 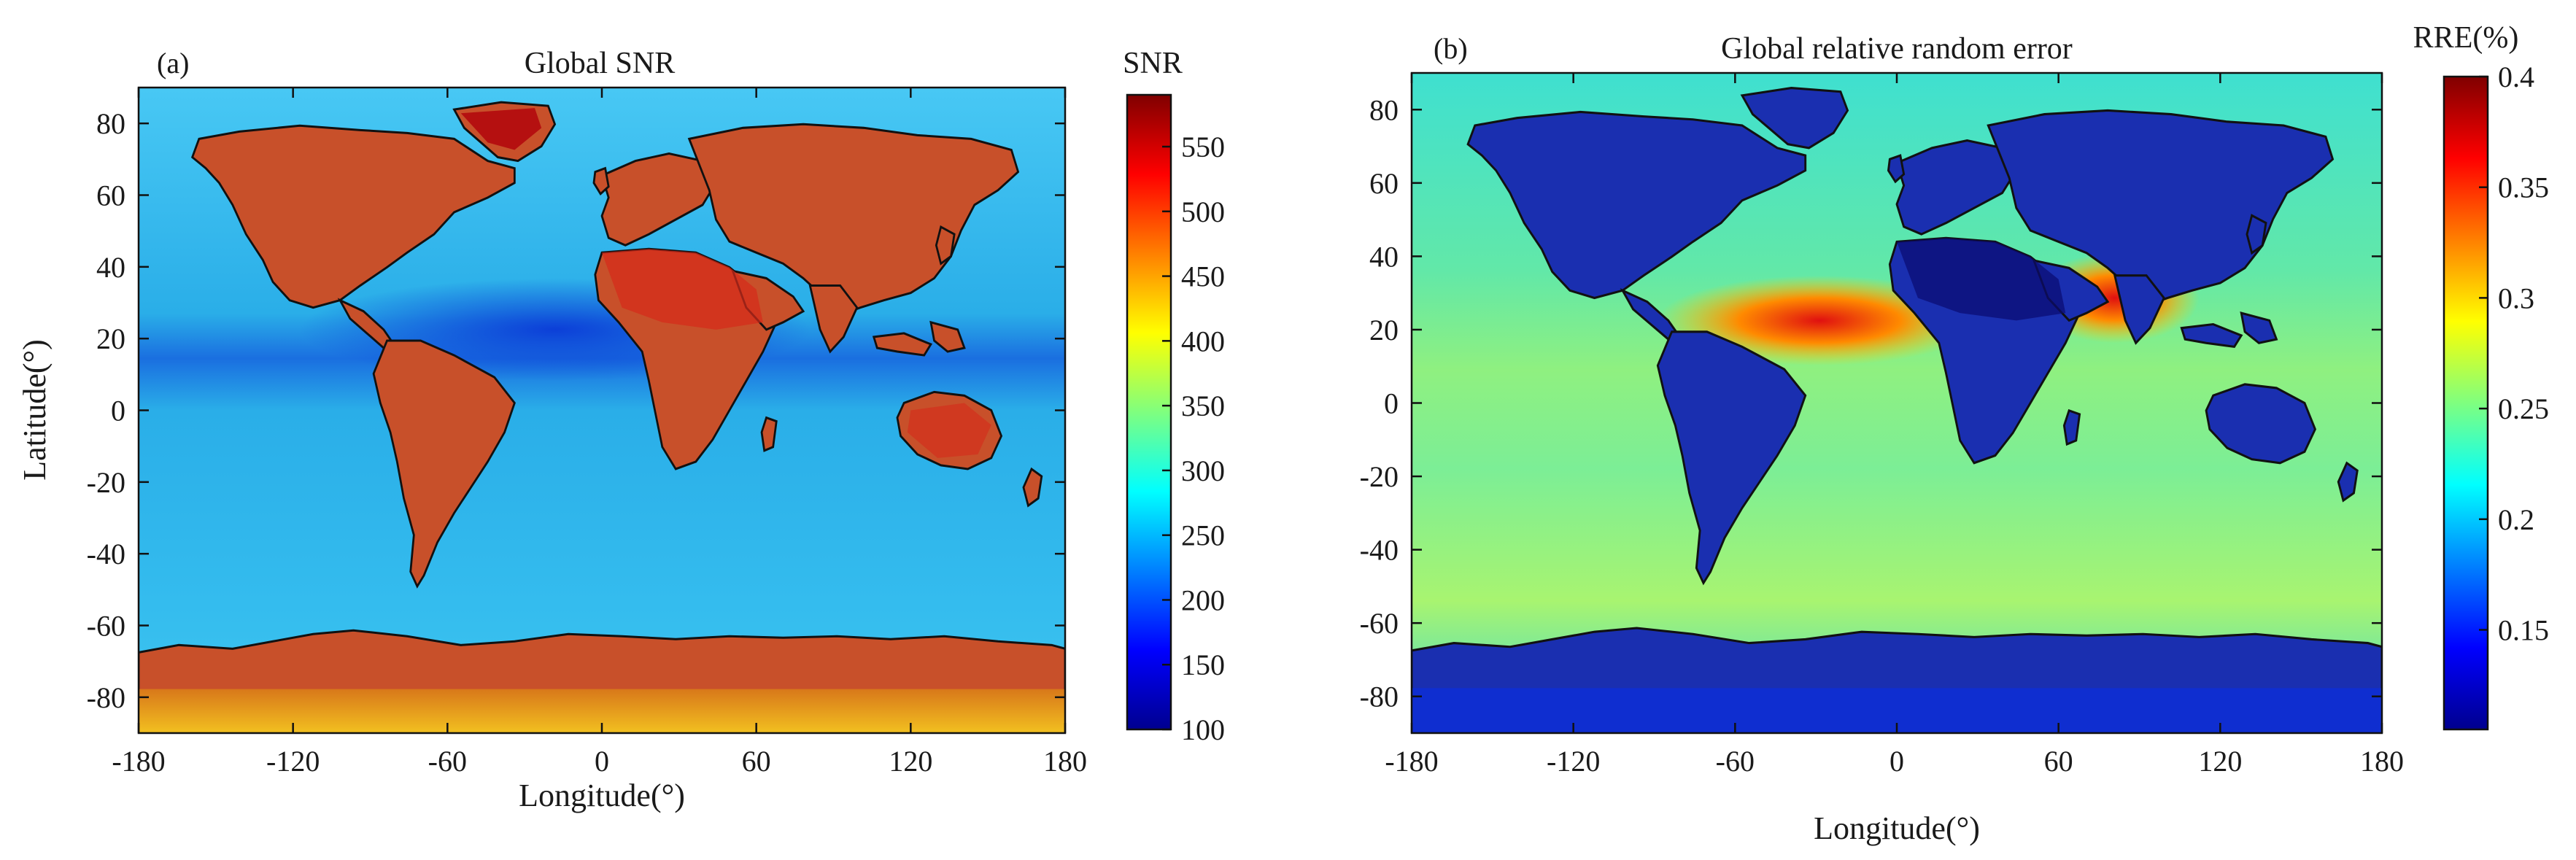 I want to click on xtick-label-a: 180, so click(x=1065, y=761).